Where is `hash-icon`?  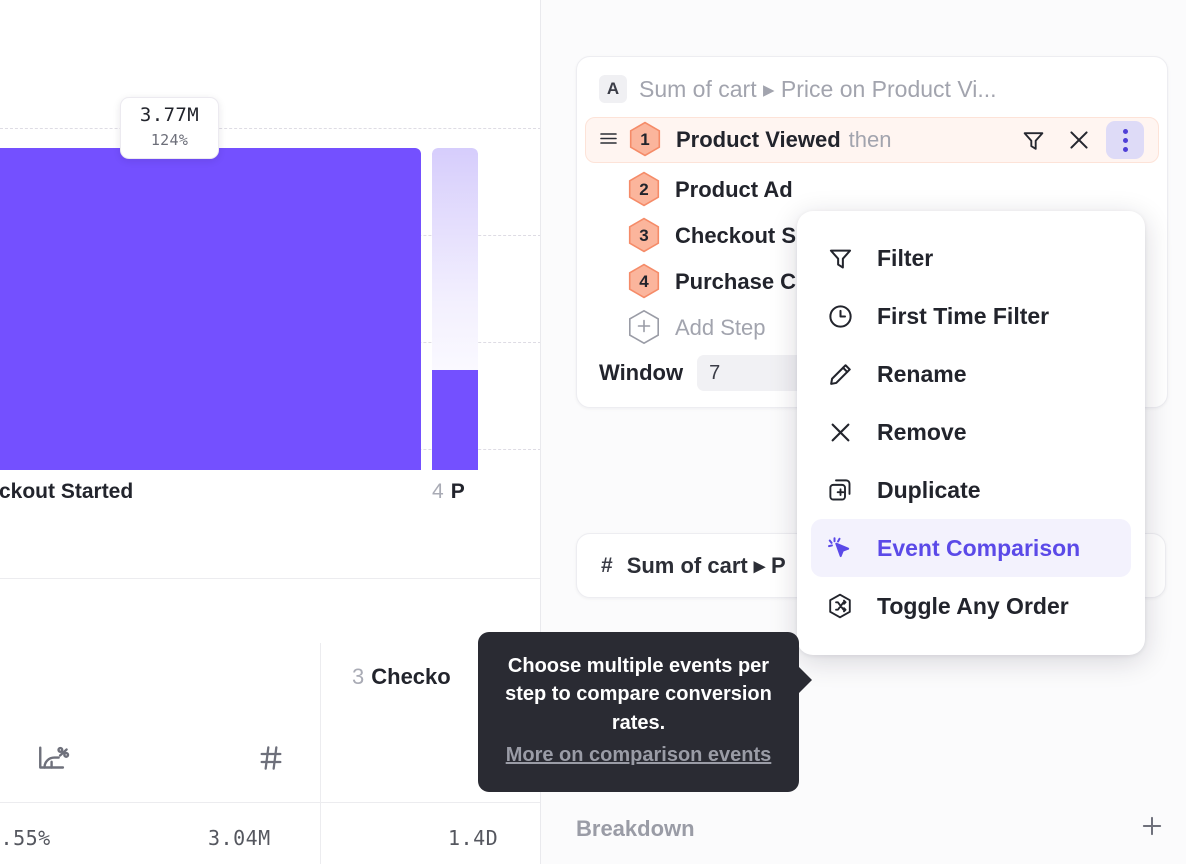
hash-icon is located at coordinates (271, 760).